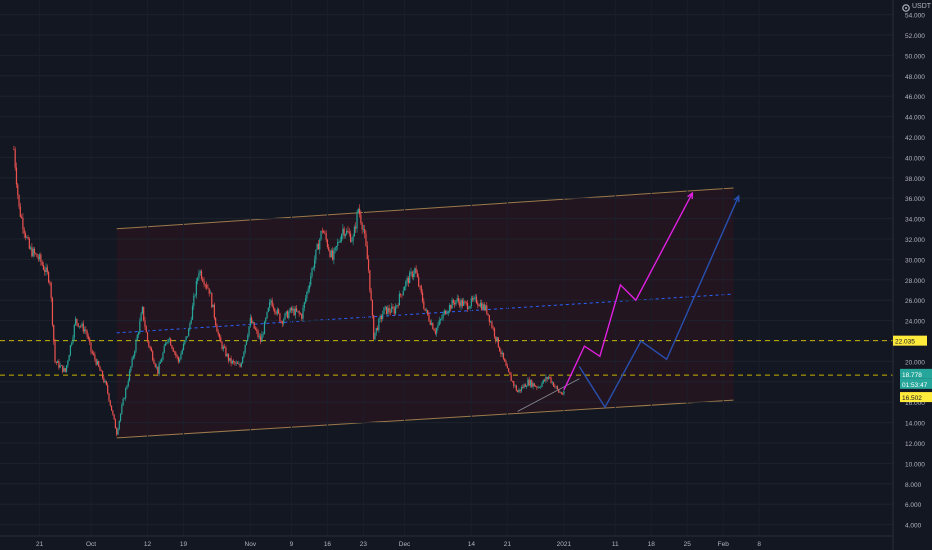 This screenshot has height=550, width=932. Describe the element at coordinates (425, 208) in the screenshot. I see `channel-upper-line` at that location.